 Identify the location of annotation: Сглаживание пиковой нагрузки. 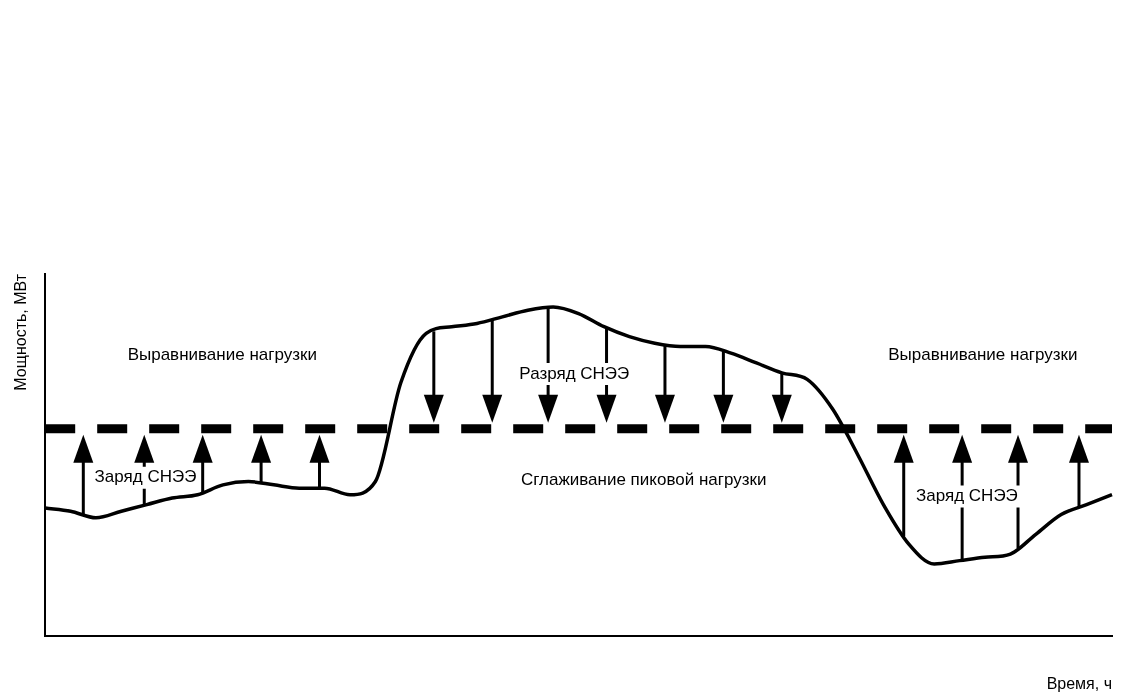
(643, 479).